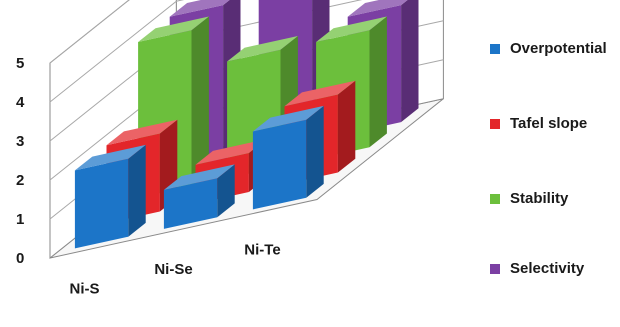 The height and width of the screenshot is (327, 620). I want to click on legend-label: Tafel slope, so click(549, 123).